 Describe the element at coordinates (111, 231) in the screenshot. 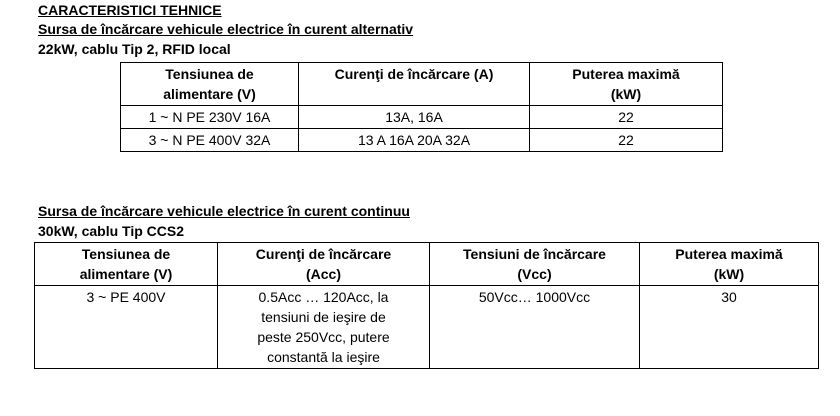

I see `section-subtitle: 30kW, cablu Tip CCS2` at that location.